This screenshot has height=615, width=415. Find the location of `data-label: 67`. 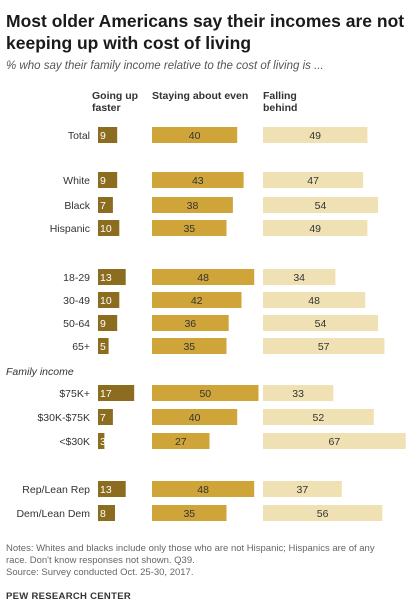

data-label: 67 is located at coordinates (335, 442).